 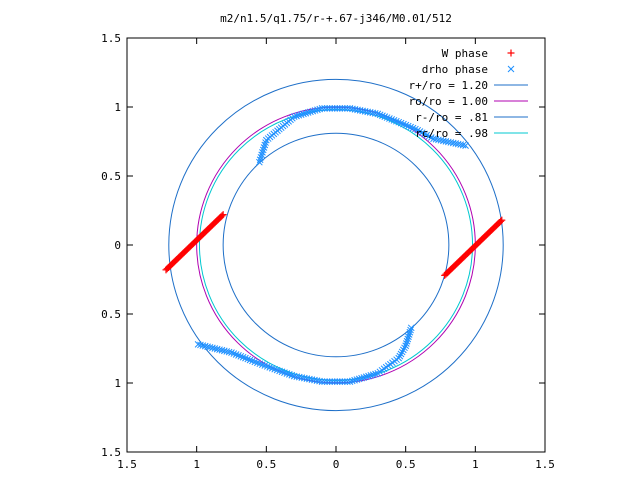 What do you see at coordinates (448, 101) in the screenshot?
I see `legend-label: ro/ro = 1.00` at bounding box center [448, 101].